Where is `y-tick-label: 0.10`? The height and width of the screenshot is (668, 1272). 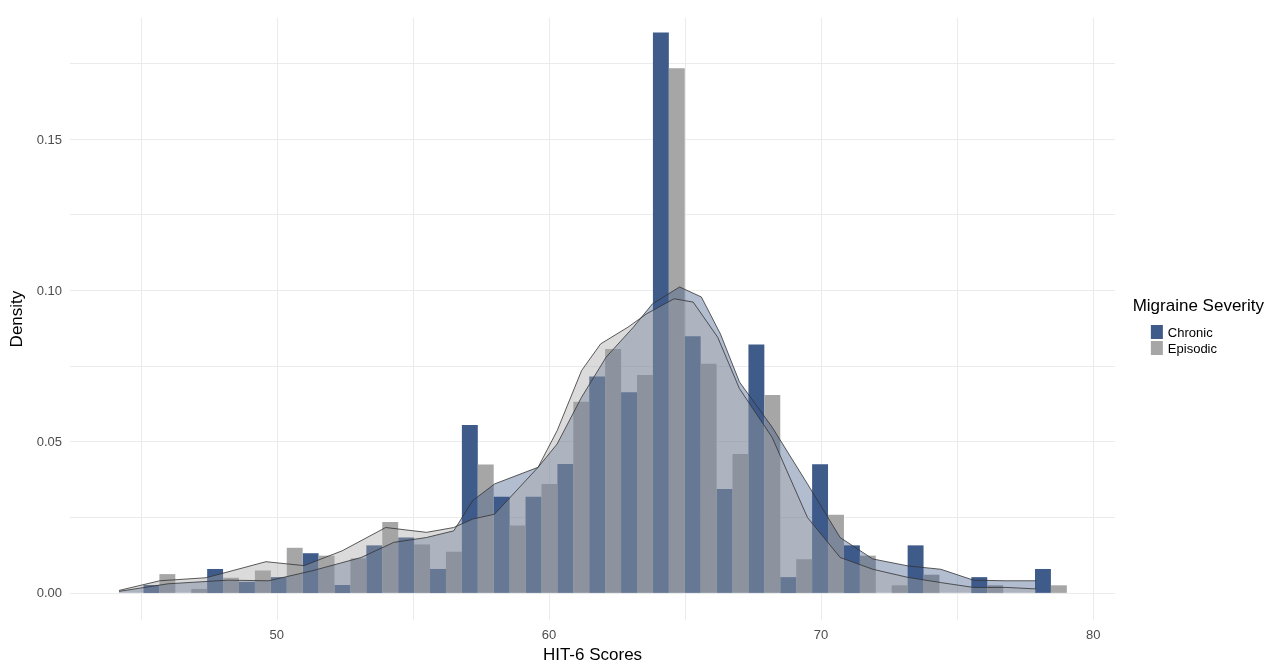
y-tick-label: 0.10 is located at coordinates (49, 290).